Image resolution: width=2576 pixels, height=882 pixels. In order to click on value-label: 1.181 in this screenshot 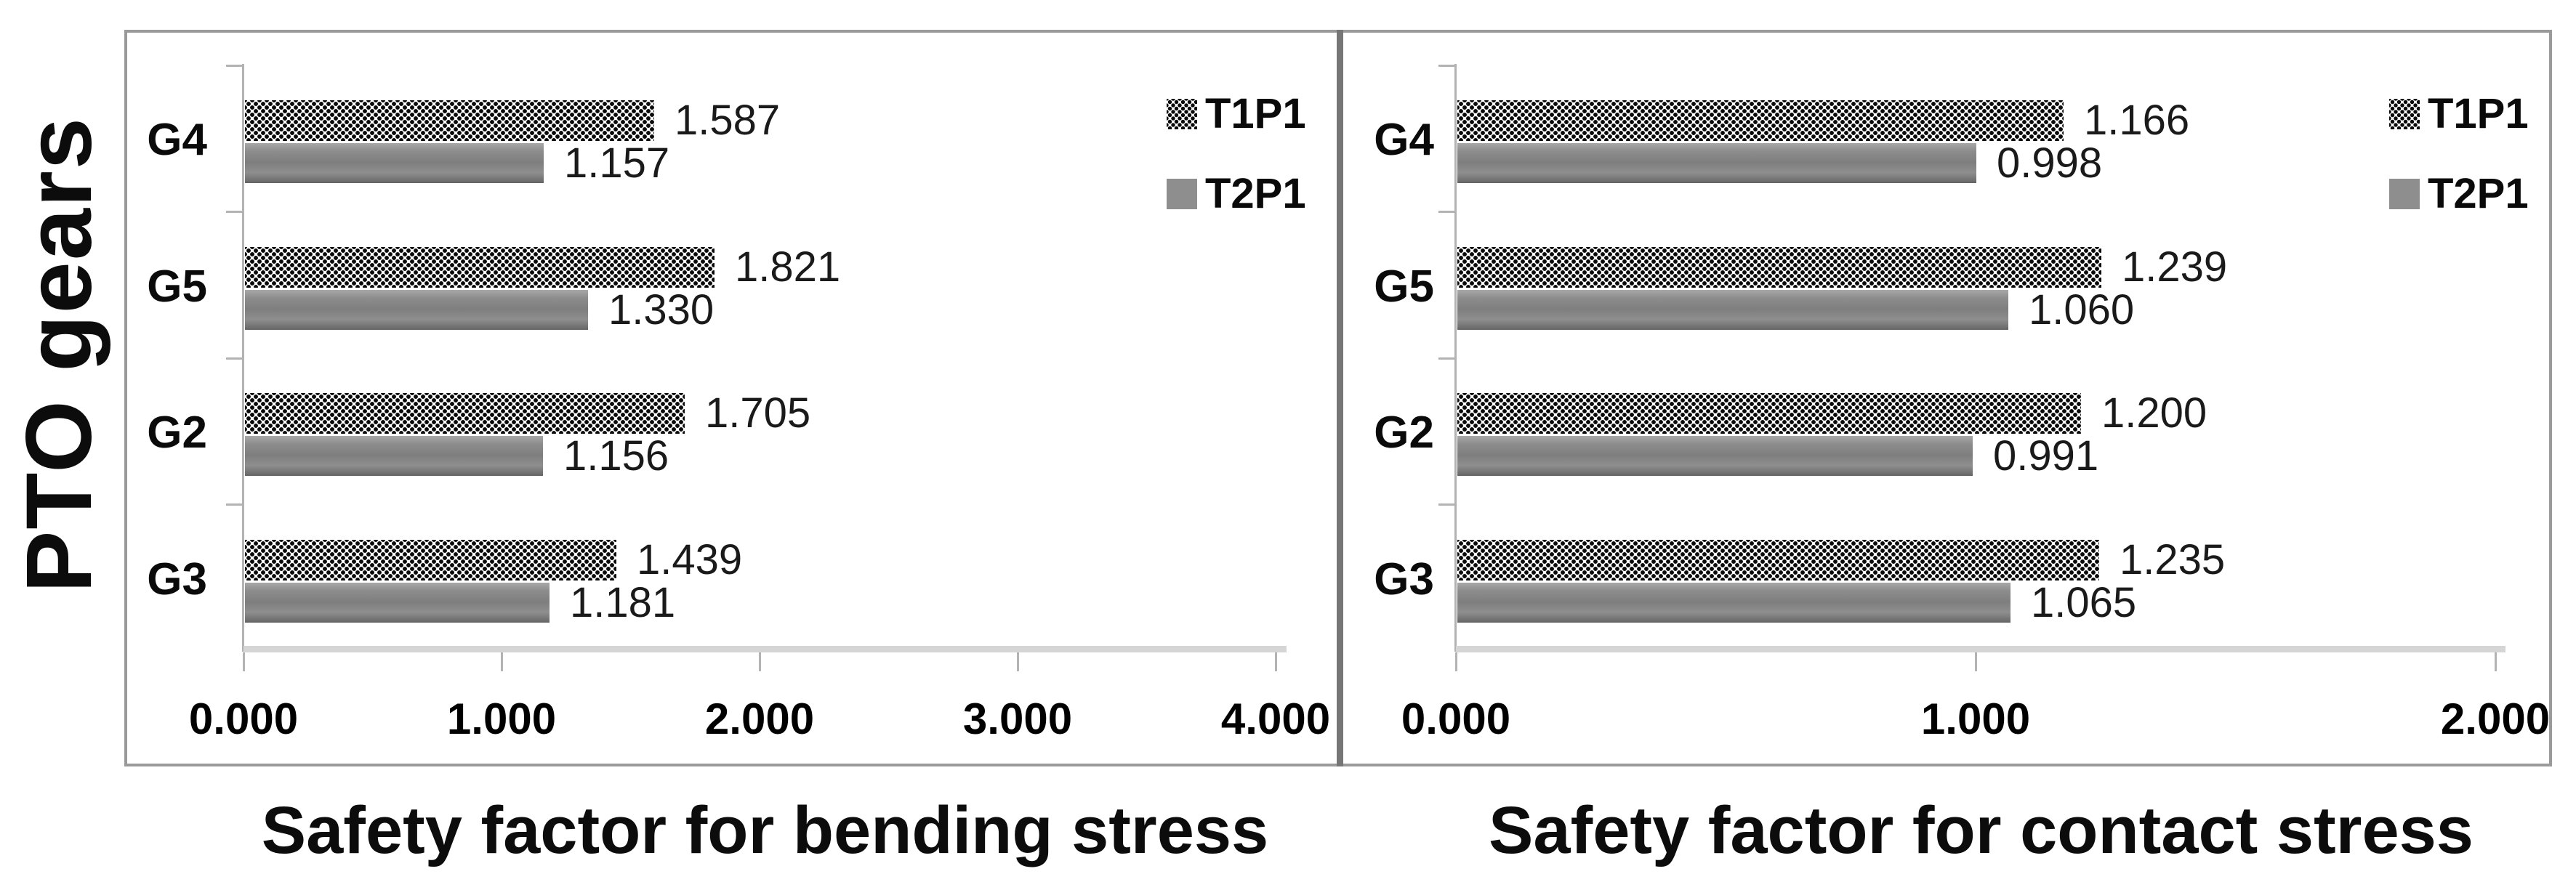, I will do `click(623, 602)`.